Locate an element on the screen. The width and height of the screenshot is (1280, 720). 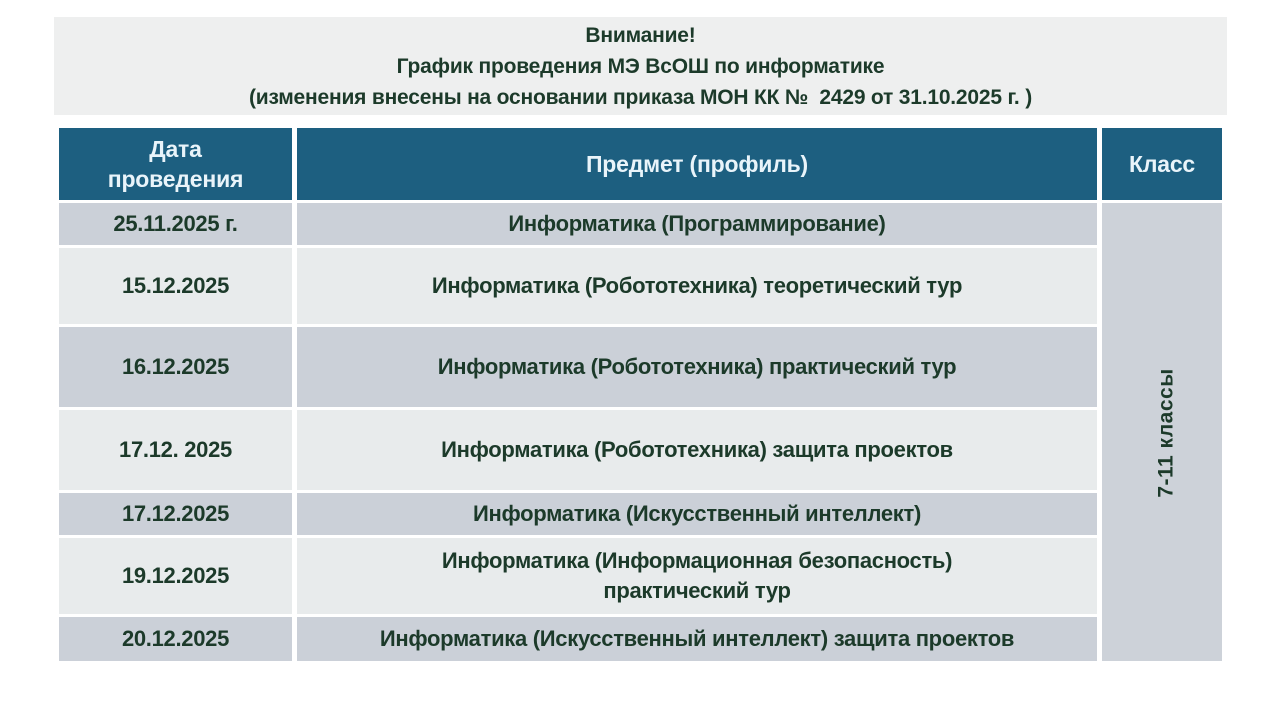
cell-date: 16.12.2025 is located at coordinates (175, 367).